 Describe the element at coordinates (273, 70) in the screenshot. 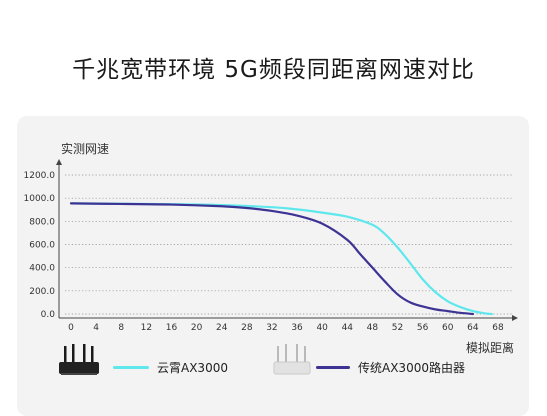

I see `page-headline: 千兆宽带环境 5G频段同距离网速对比` at that location.